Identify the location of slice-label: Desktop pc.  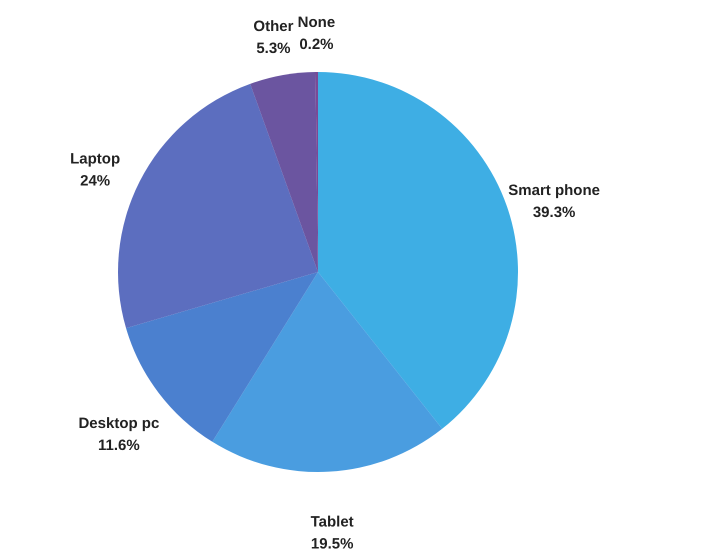
(119, 423).